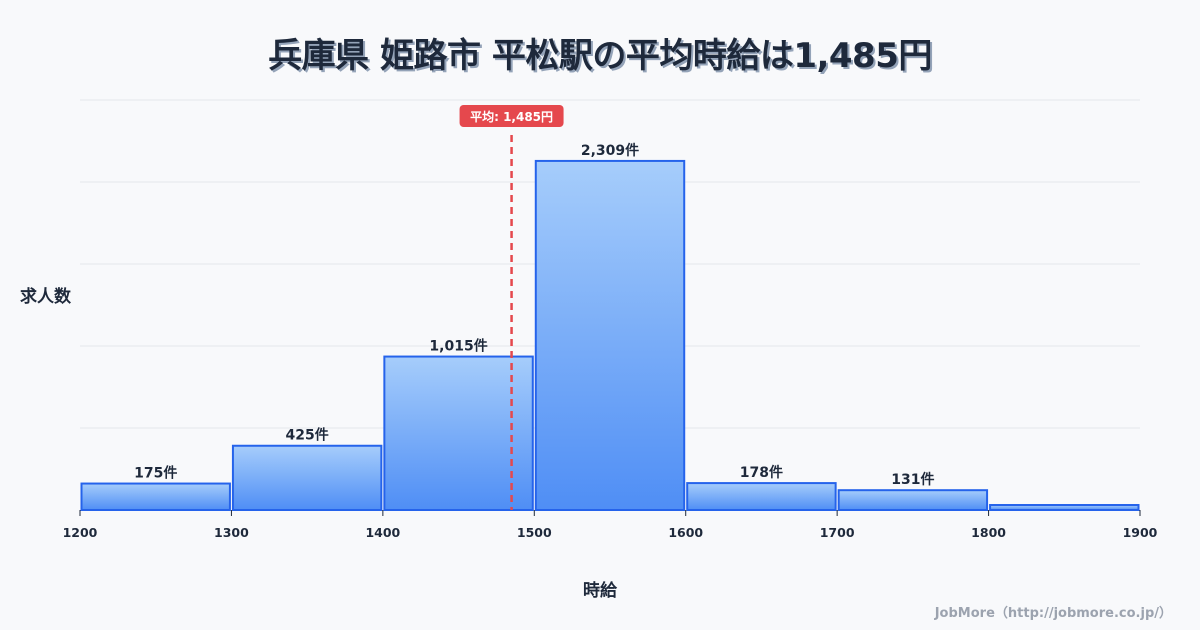 The image size is (1200, 630). Describe the element at coordinates (458, 346) in the screenshot. I see `bar-value-label: 1,015件` at that location.